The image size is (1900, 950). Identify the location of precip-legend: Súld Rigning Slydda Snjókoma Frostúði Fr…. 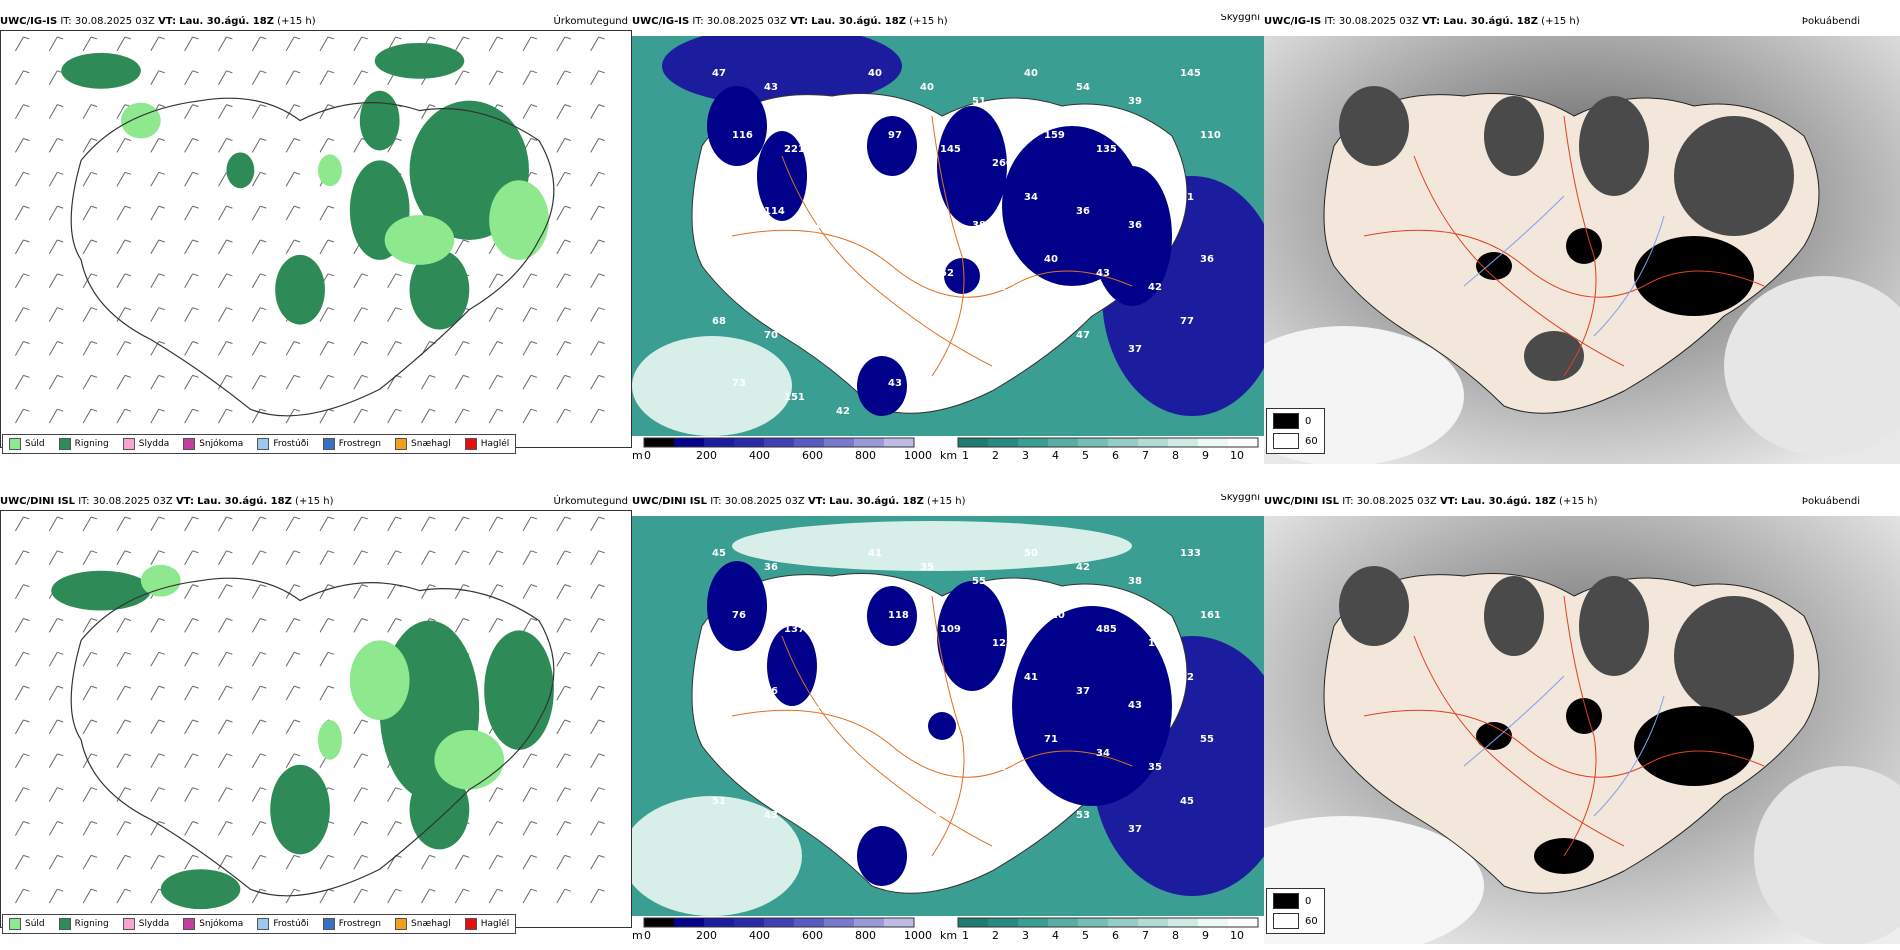
(259, 924).